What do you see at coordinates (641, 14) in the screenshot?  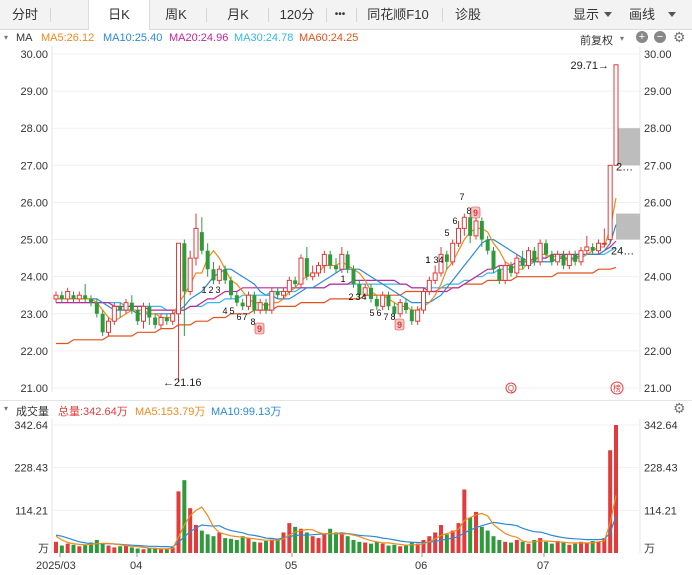 I see `drawing-tools-button: 画线` at bounding box center [641, 14].